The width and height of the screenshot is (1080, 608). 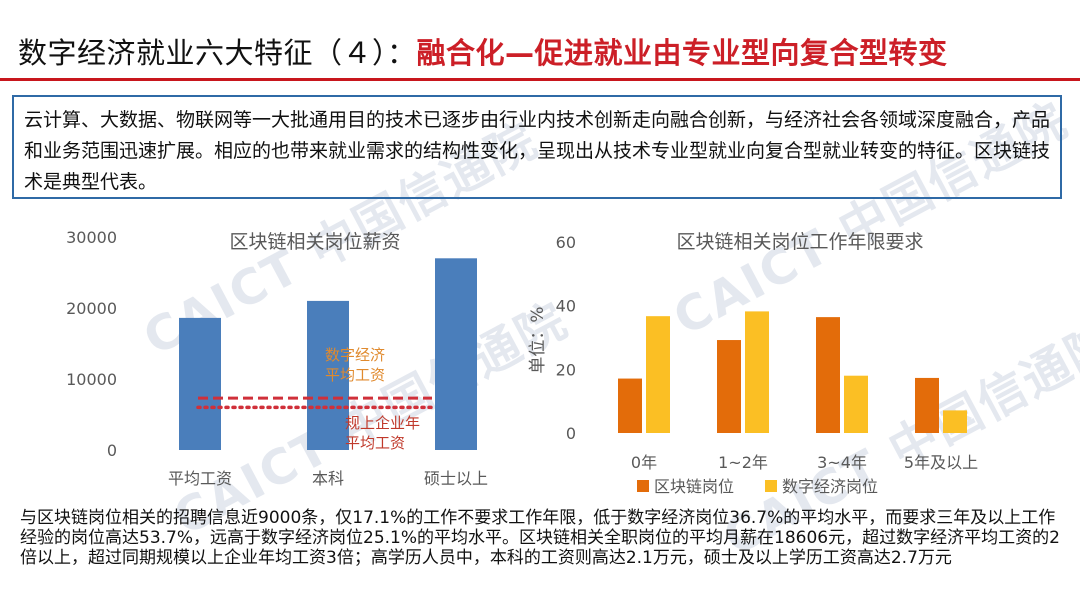 What do you see at coordinates (538, 339) in the screenshot?
I see `y-axis-label: 单位：%` at bounding box center [538, 339].